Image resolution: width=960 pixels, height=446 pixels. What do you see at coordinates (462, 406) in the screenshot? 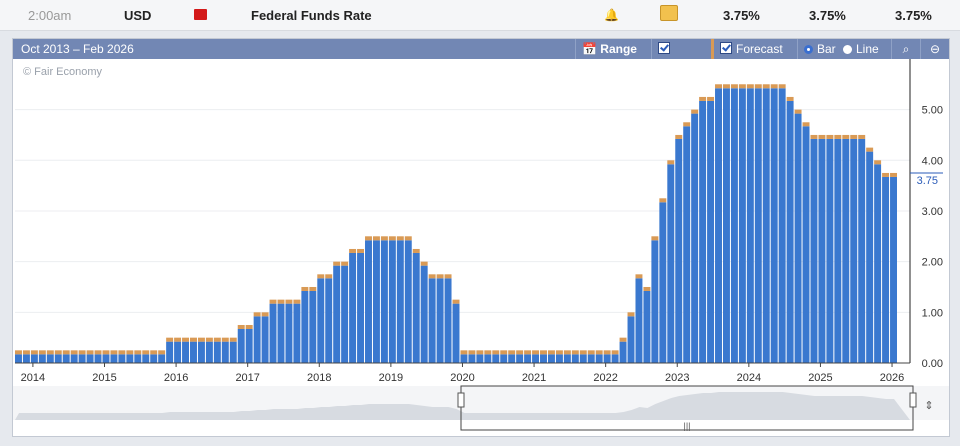
I see `navigator-area` at bounding box center [462, 406].